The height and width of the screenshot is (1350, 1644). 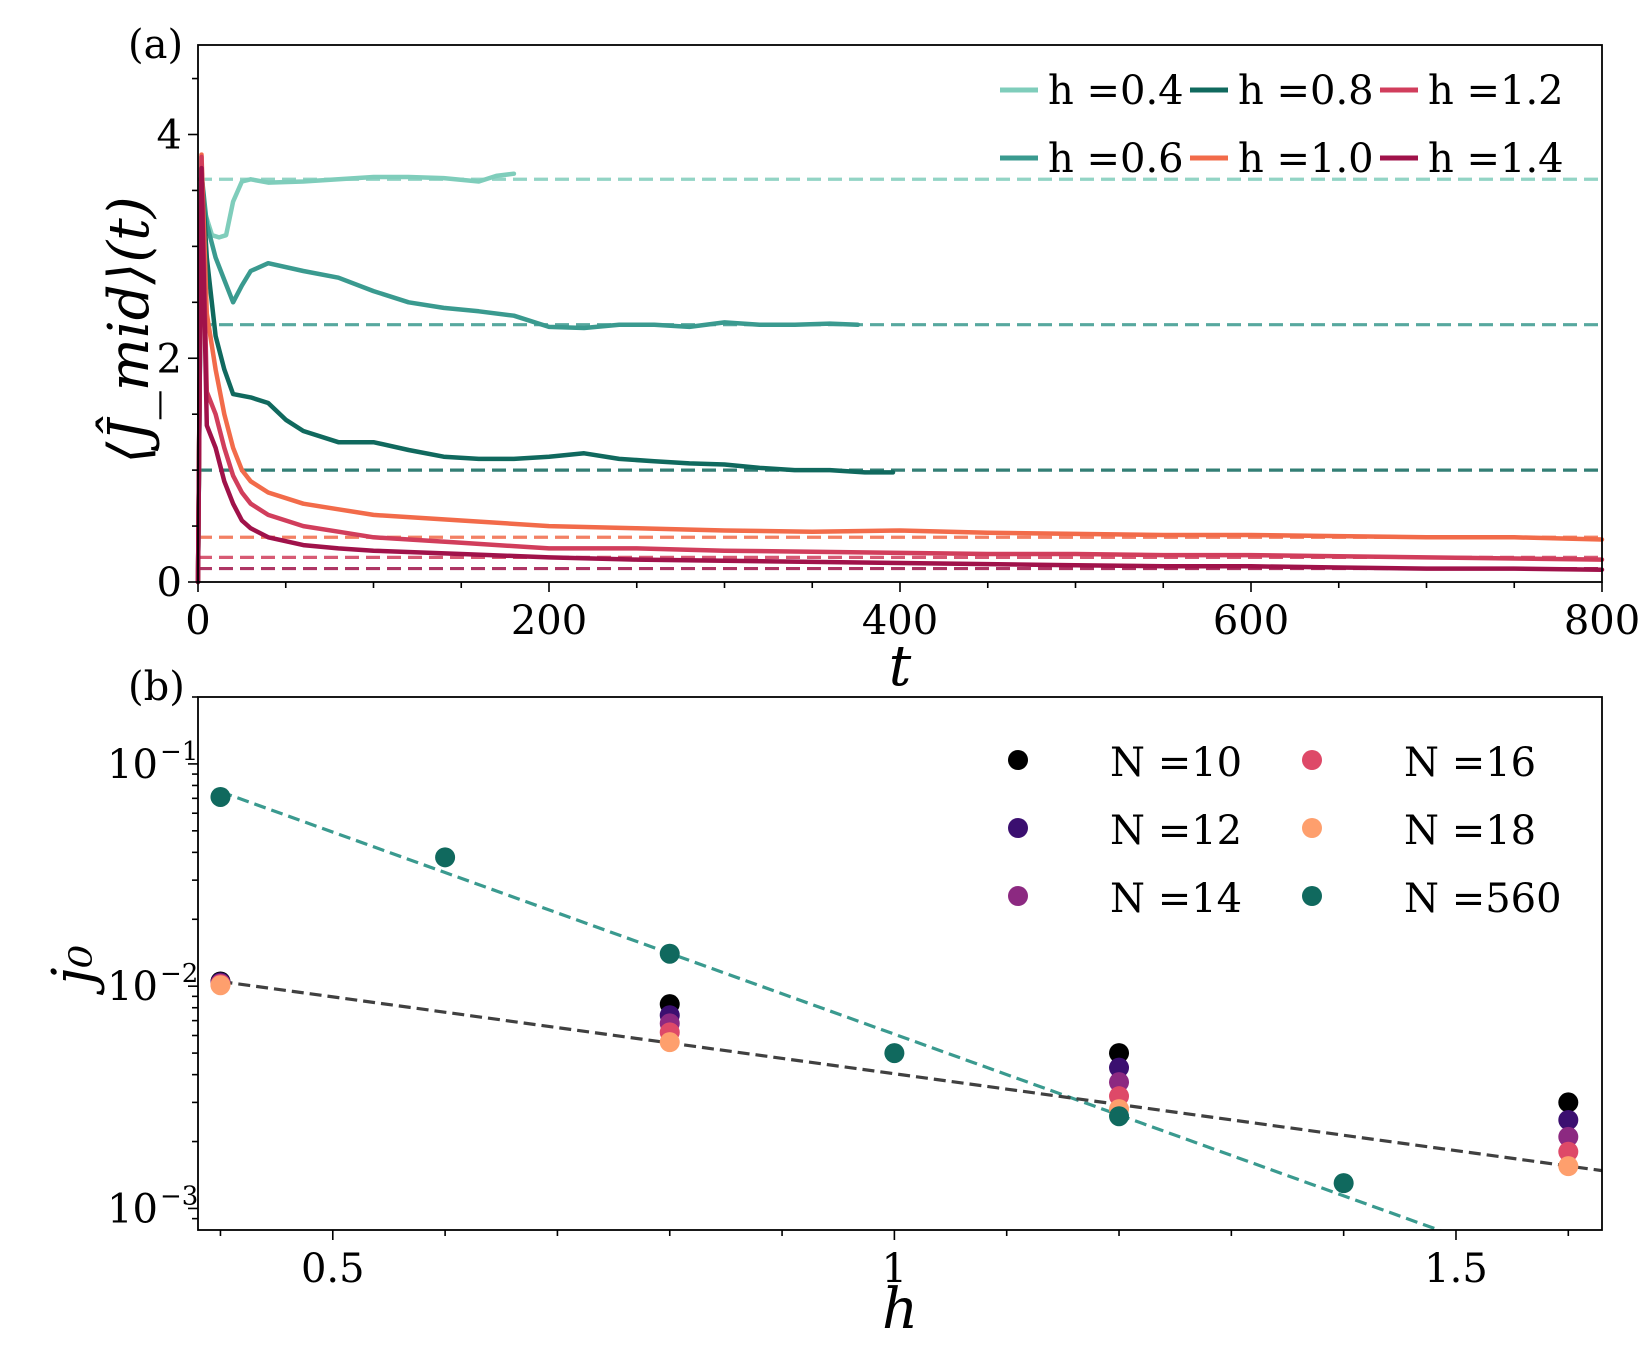 What do you see at coordinates (1285, 831) in the screenshot?
I see `panel-b-legend: N =10 N =12 N =14 N =16 N =18 N =560` at bounding box center [1285, 831].